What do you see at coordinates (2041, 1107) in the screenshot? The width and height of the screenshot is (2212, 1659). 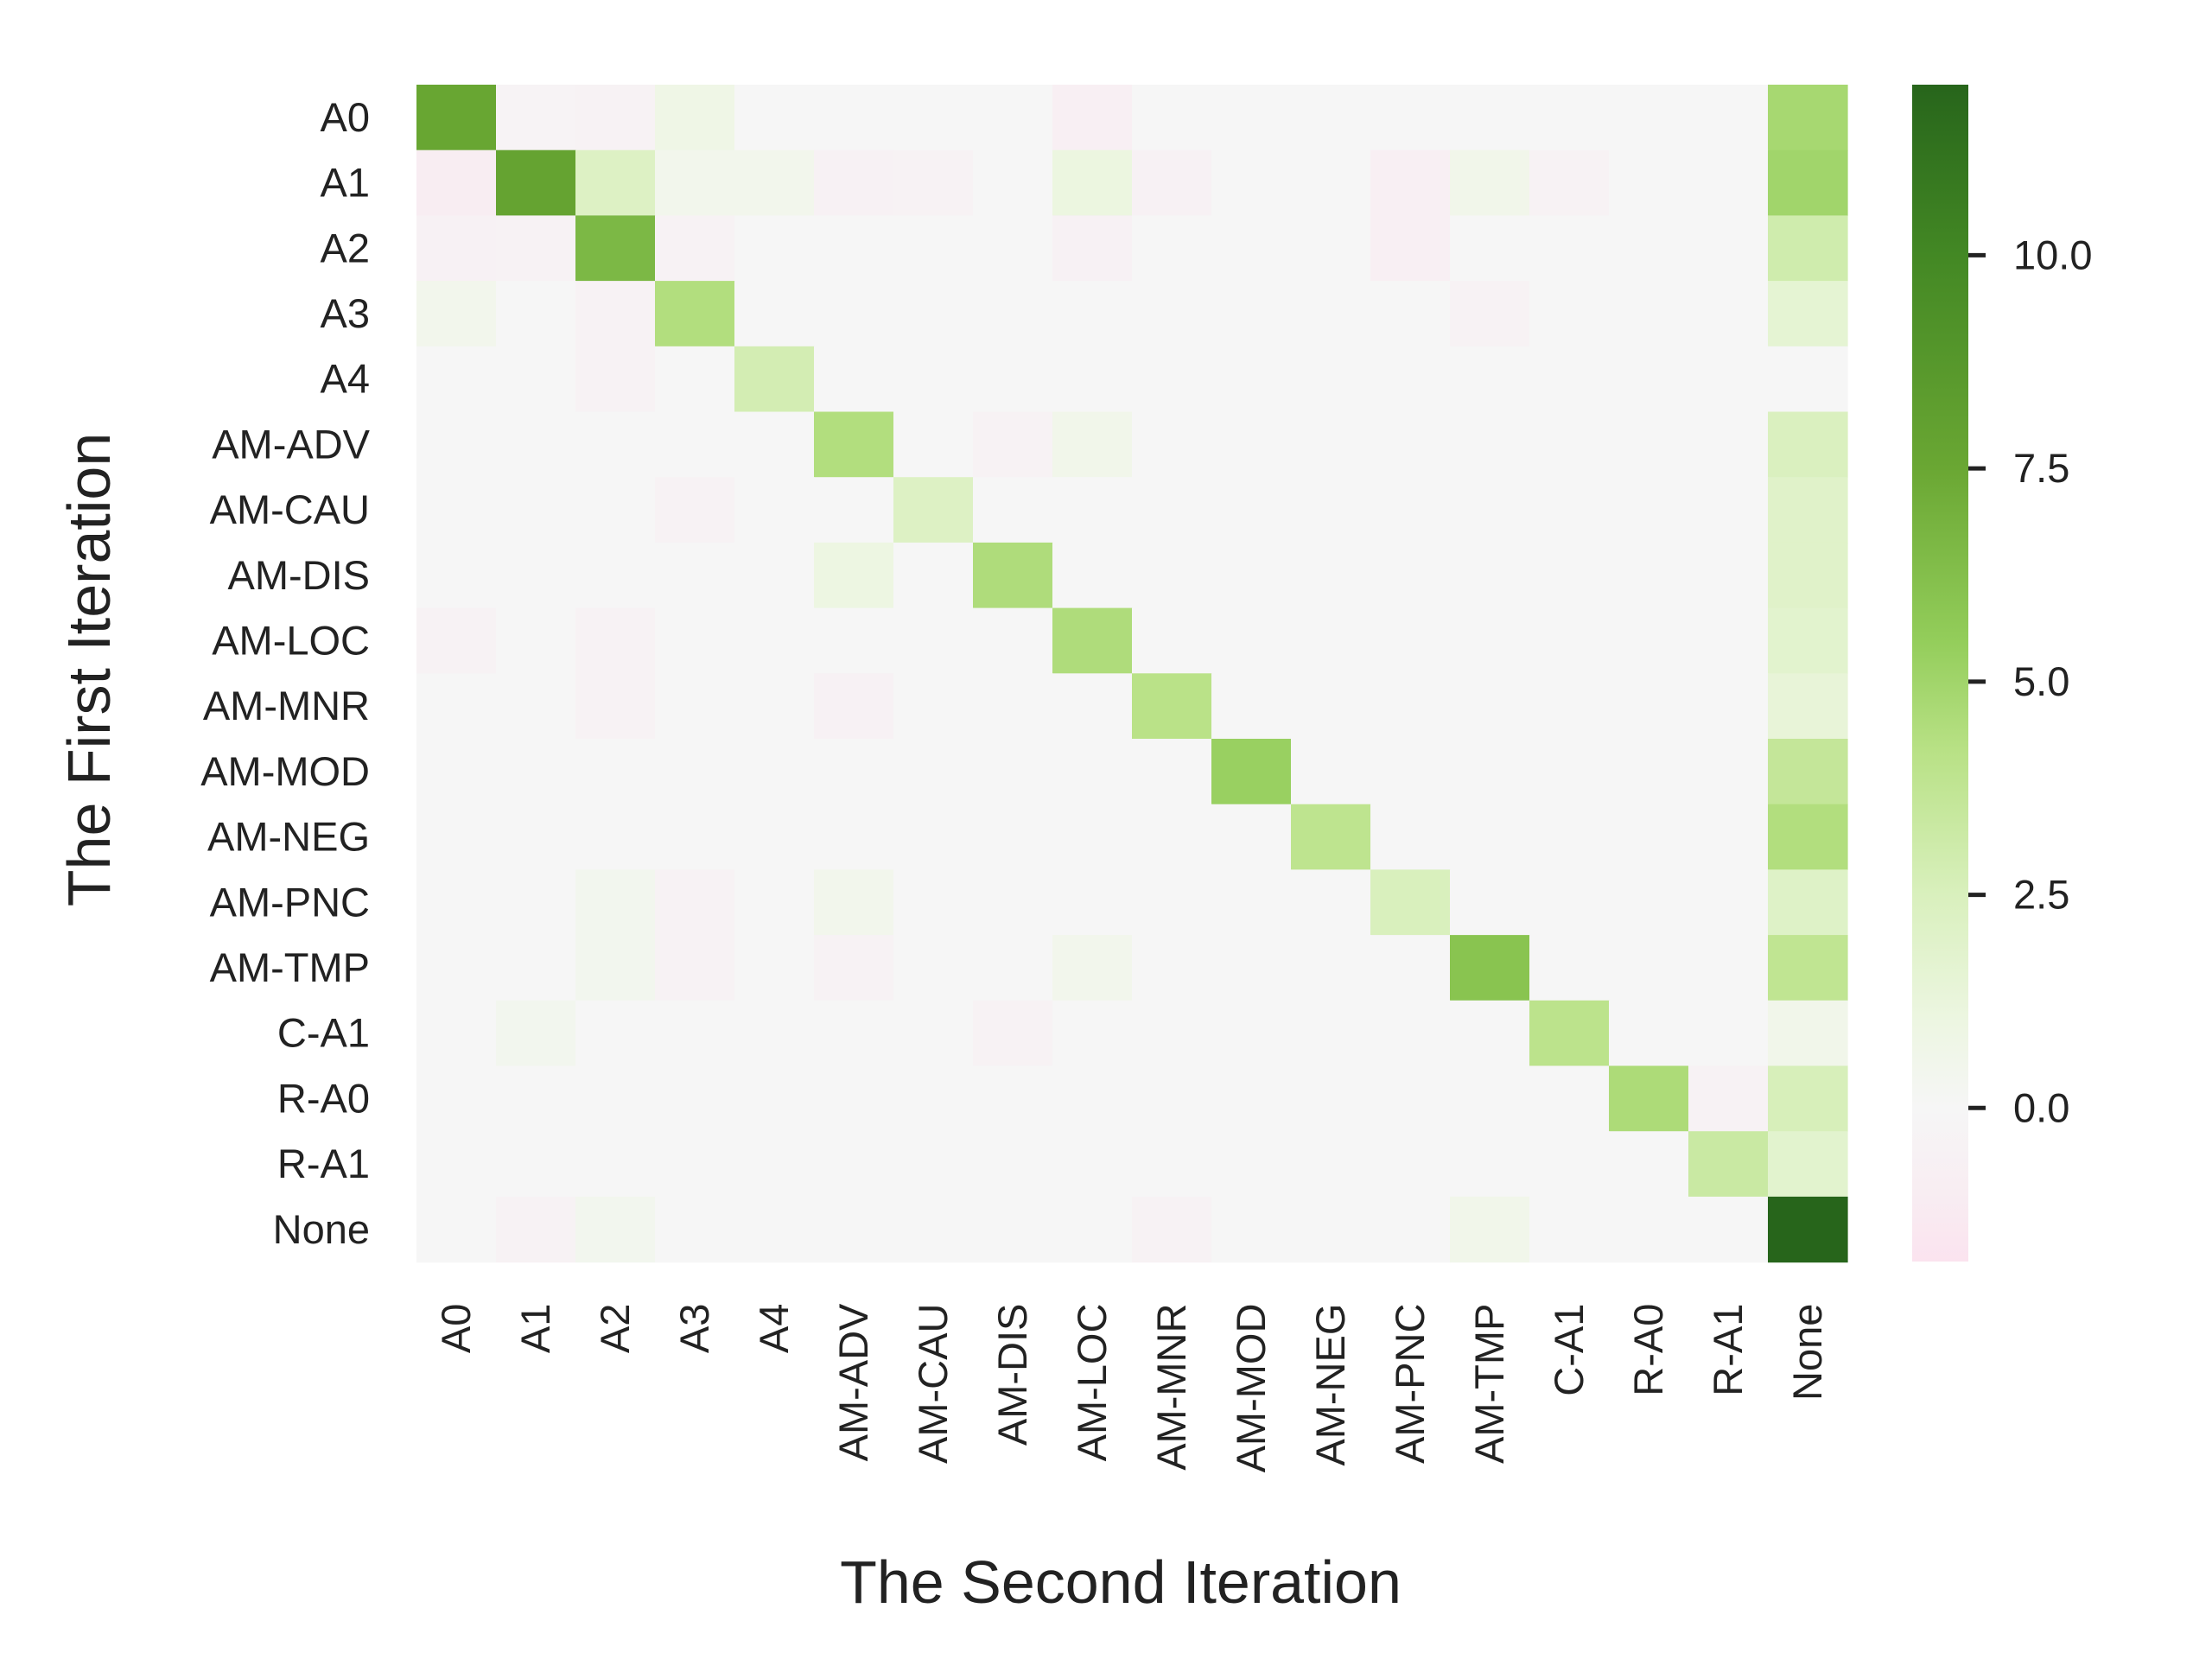 I see `colorbar-tick-label: 0.0` at bounding box center [2041, 1107].